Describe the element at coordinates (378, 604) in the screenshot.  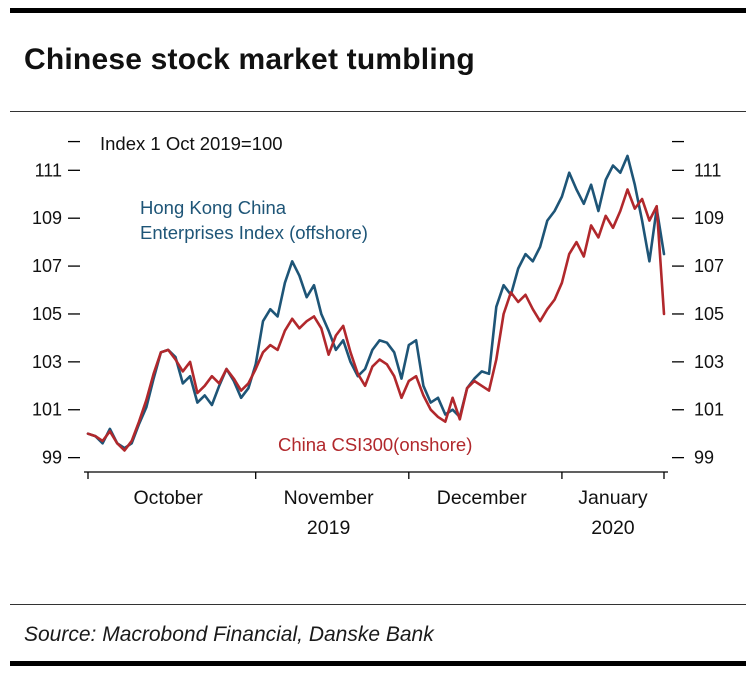
I see `source-divider` at that location.